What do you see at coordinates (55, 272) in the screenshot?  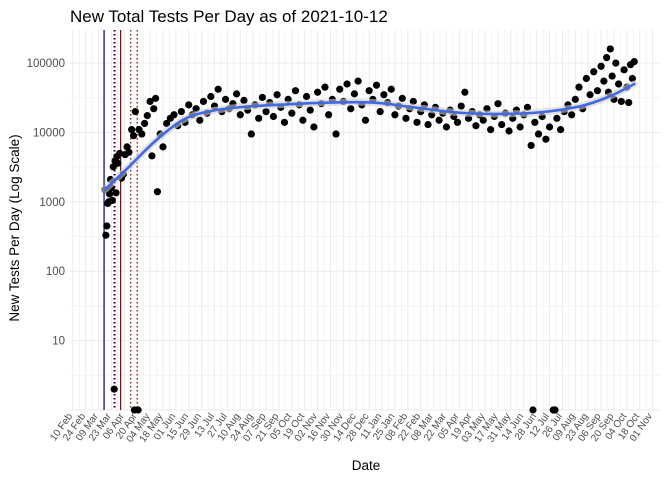 I see `y-tick-label: 100` at bounding box center [55, 272].